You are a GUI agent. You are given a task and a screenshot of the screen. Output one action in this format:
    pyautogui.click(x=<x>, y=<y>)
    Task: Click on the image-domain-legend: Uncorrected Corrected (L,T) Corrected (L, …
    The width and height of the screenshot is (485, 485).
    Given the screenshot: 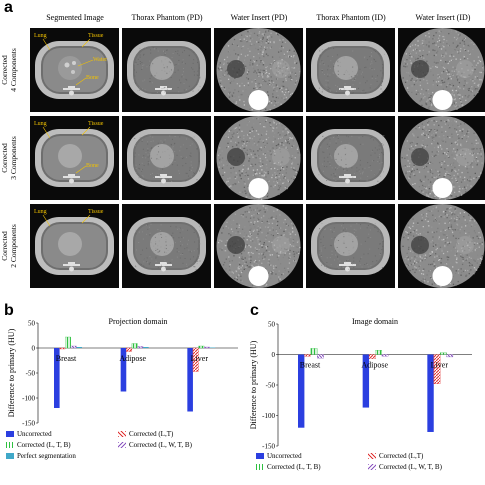 What is the action you would take?
    pyautogui.click(x=370, y=467)
    